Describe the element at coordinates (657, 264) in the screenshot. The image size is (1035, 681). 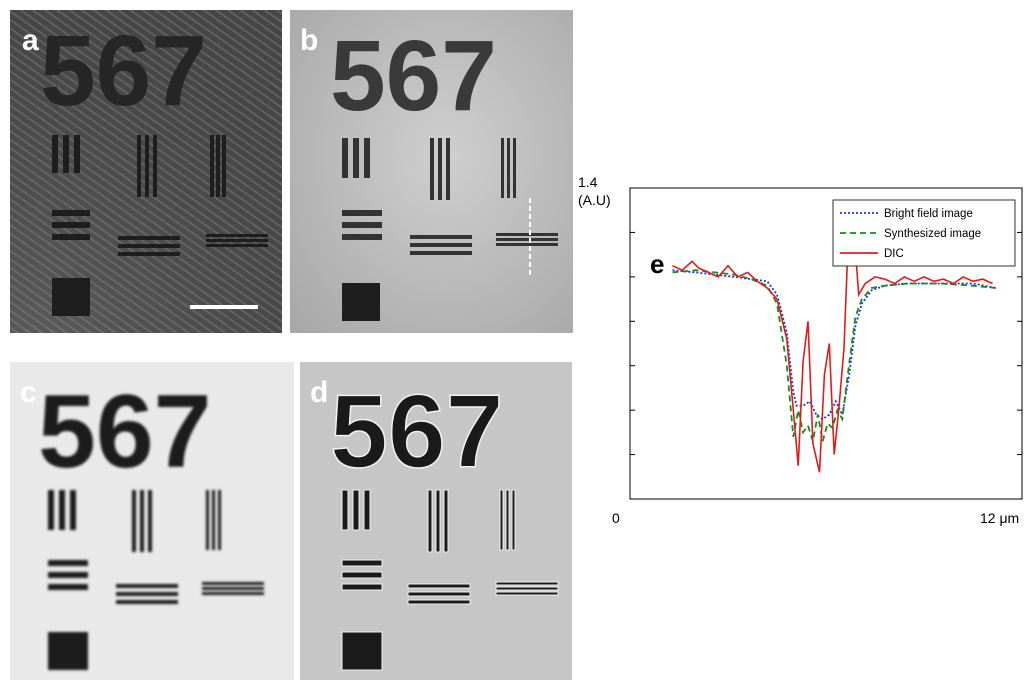
I see `panel-e-label: e` at that location.